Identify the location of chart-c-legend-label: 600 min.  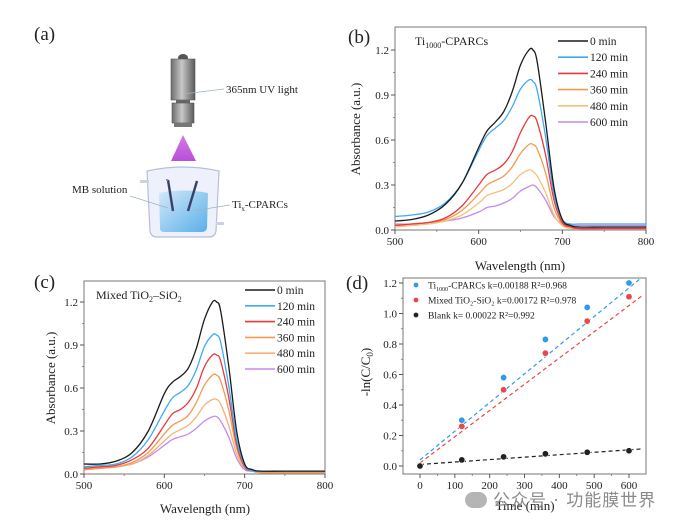
(296, 370).